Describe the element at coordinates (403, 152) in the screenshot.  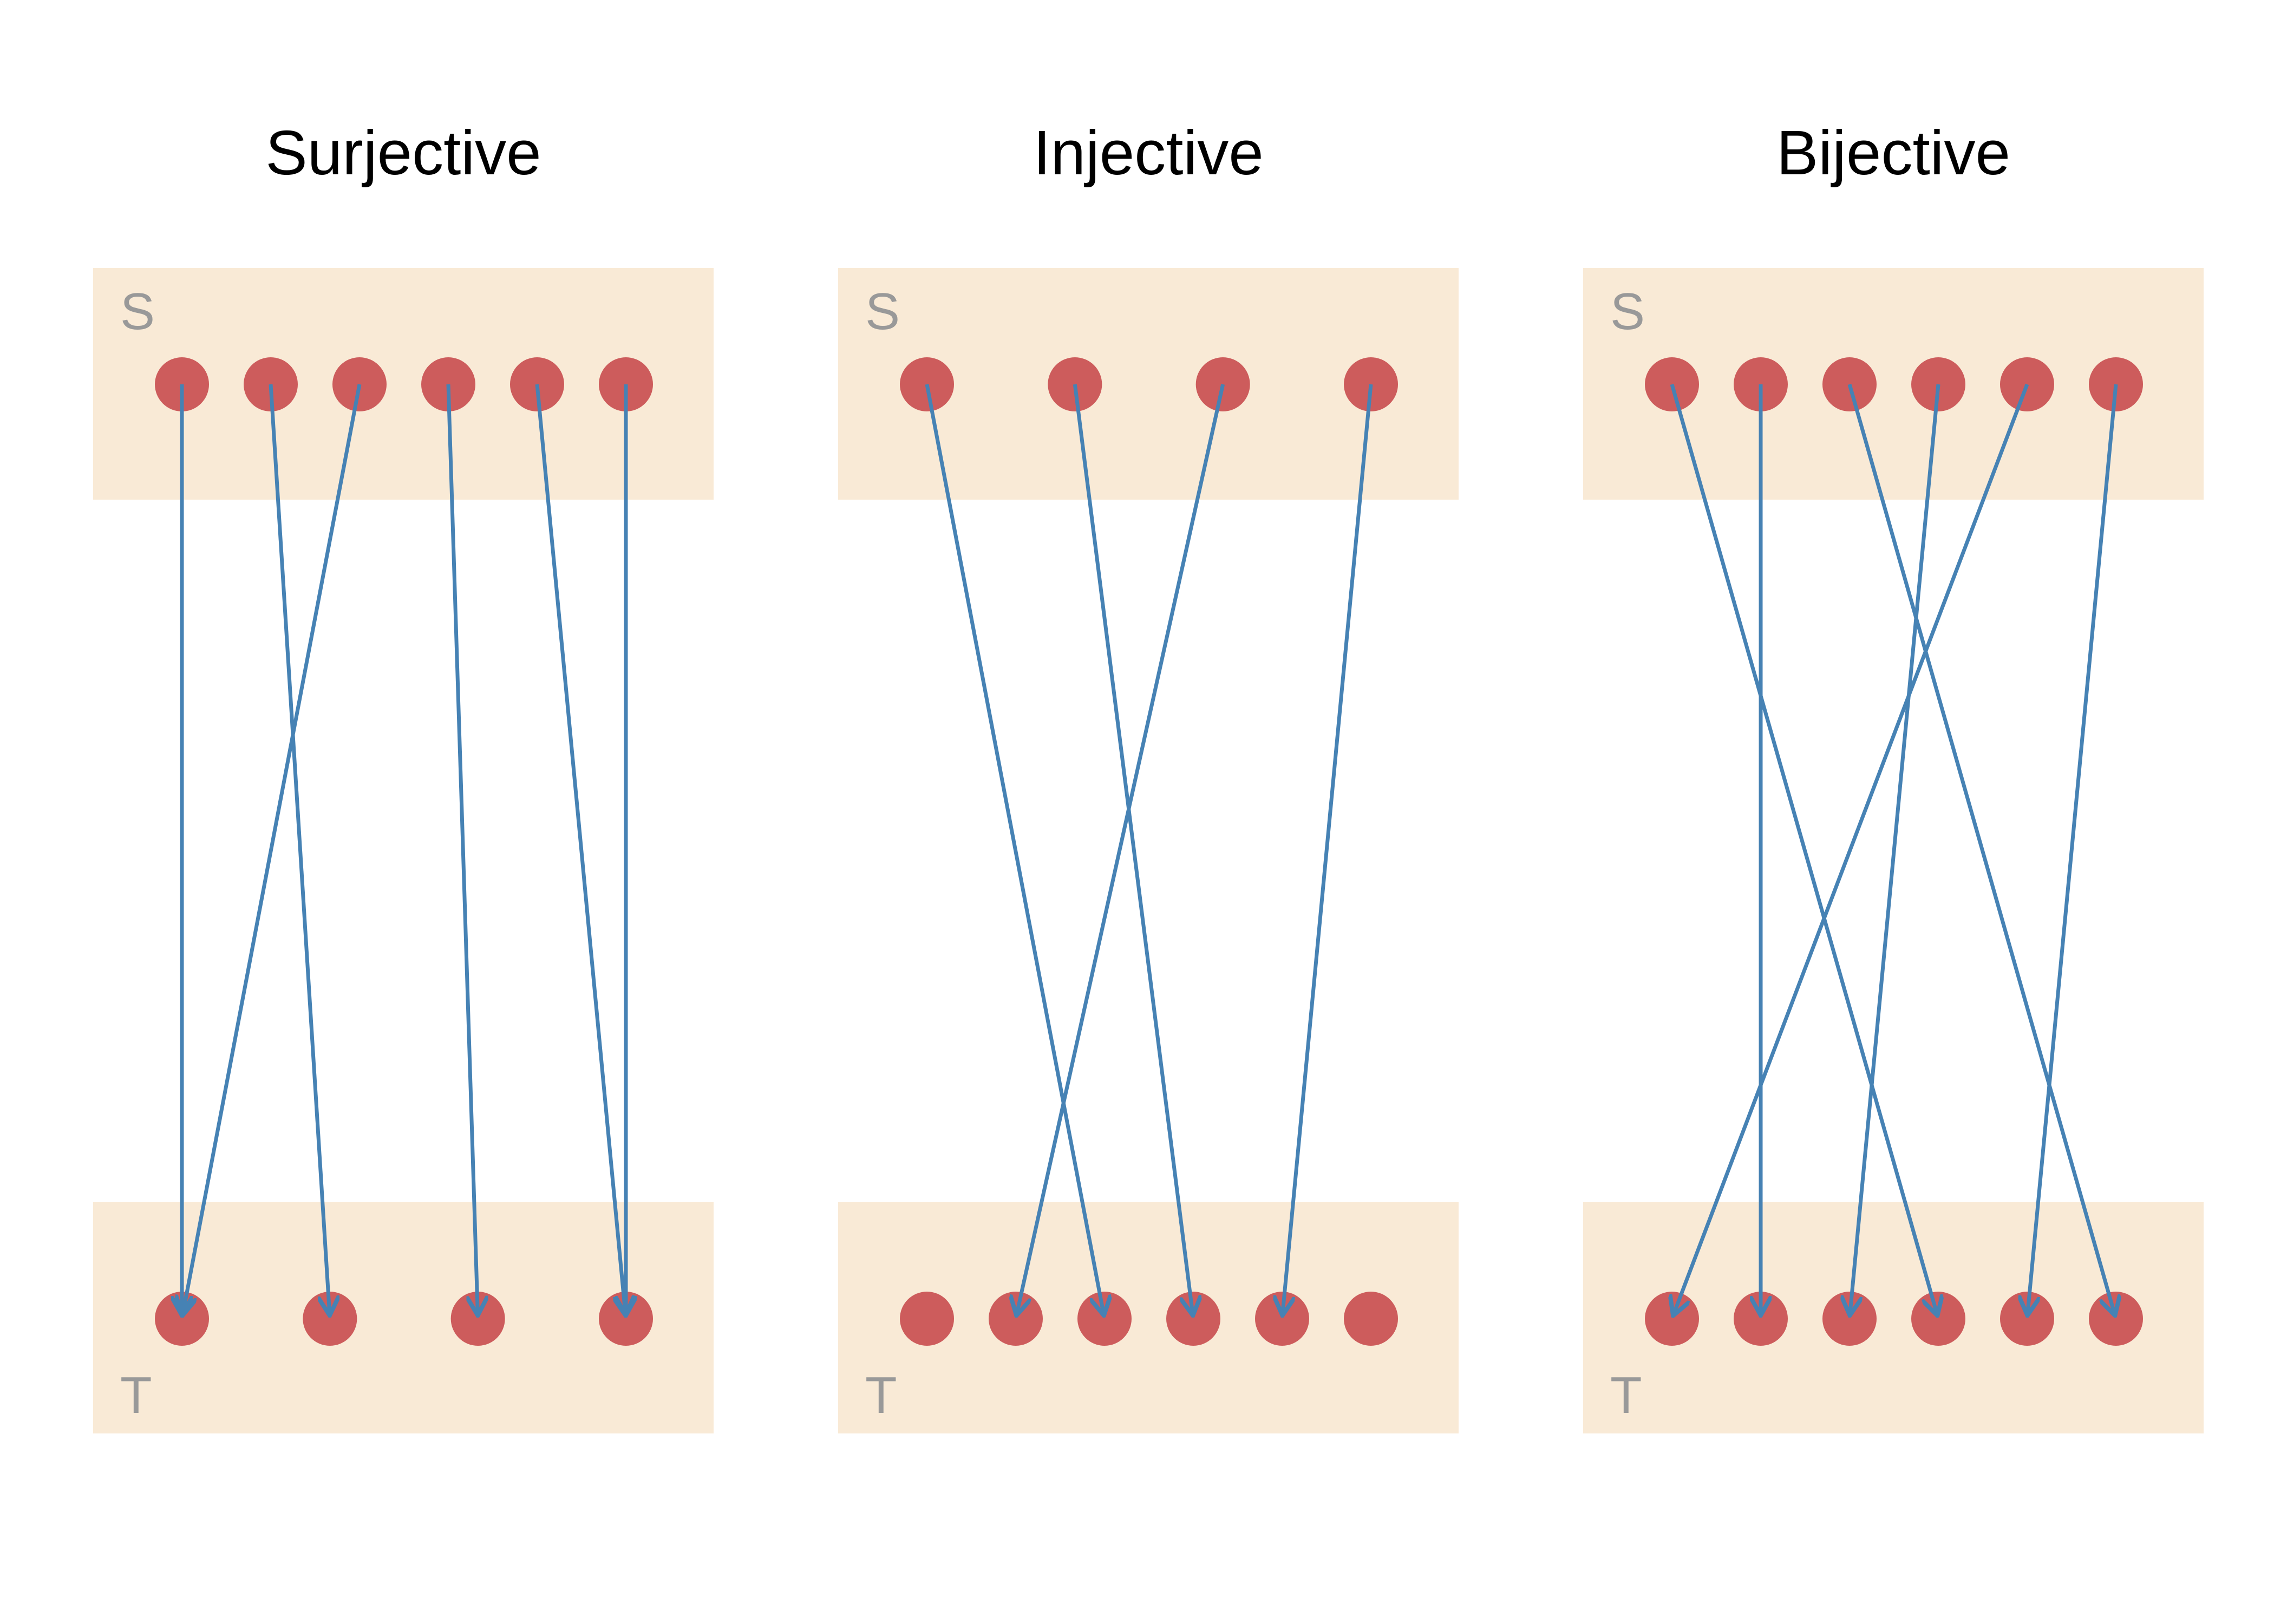
I see `panel-title: Surjective` at that location.